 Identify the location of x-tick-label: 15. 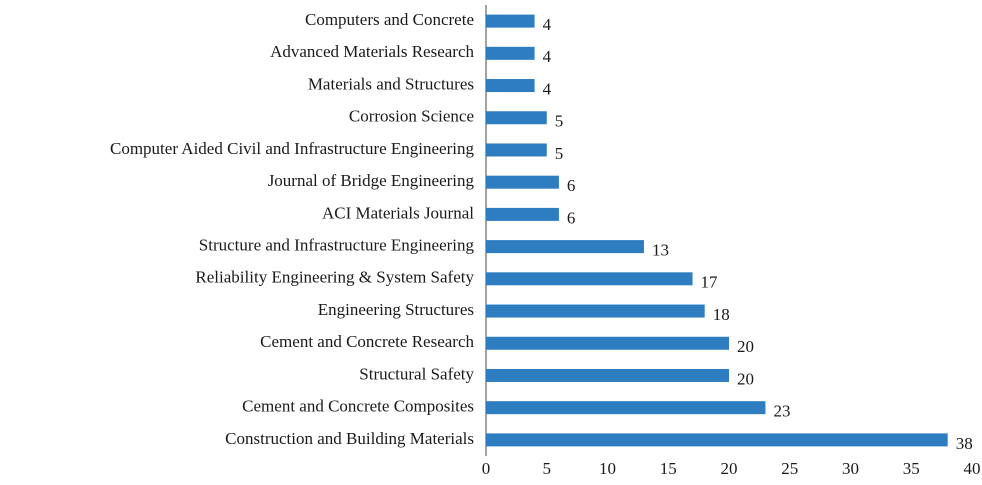
(668, 468).